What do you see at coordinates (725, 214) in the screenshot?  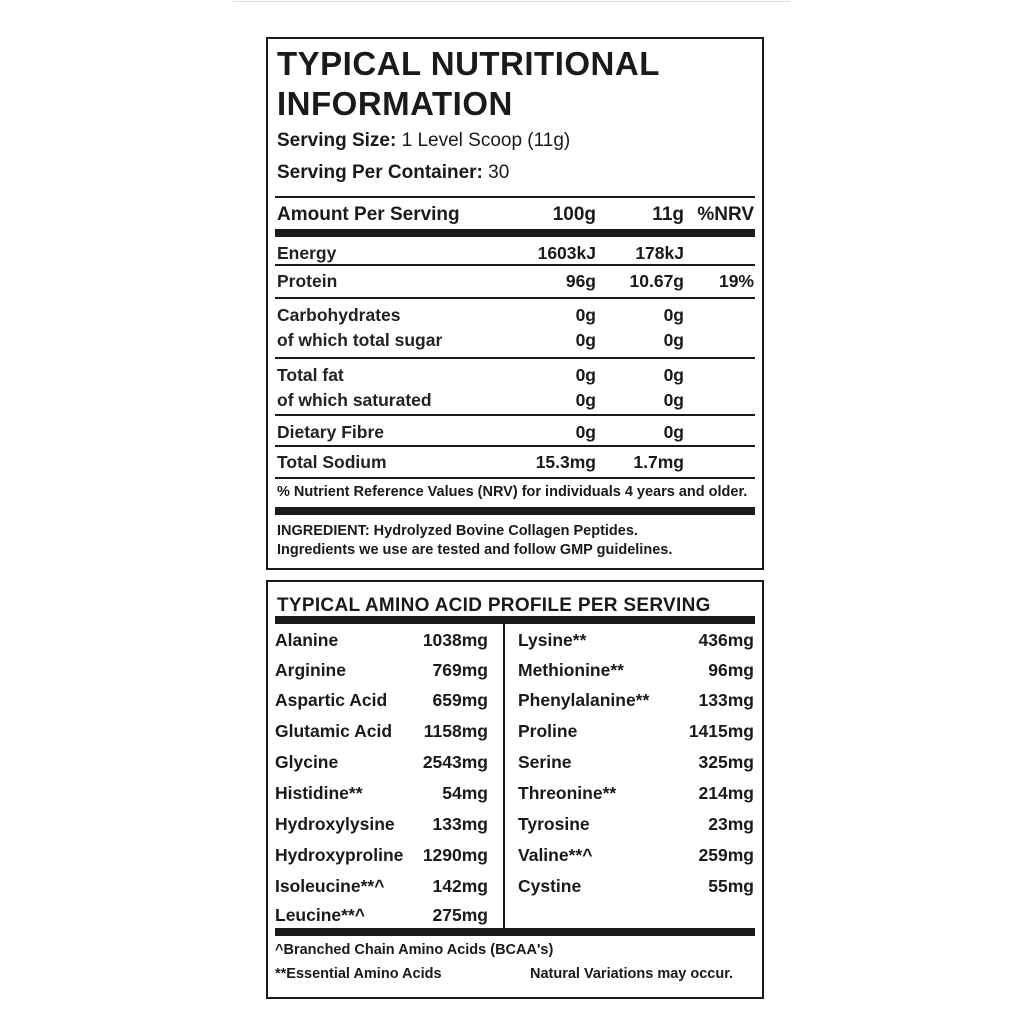 I see `header-nrv: %NRV` at bounding box center [725, 214].